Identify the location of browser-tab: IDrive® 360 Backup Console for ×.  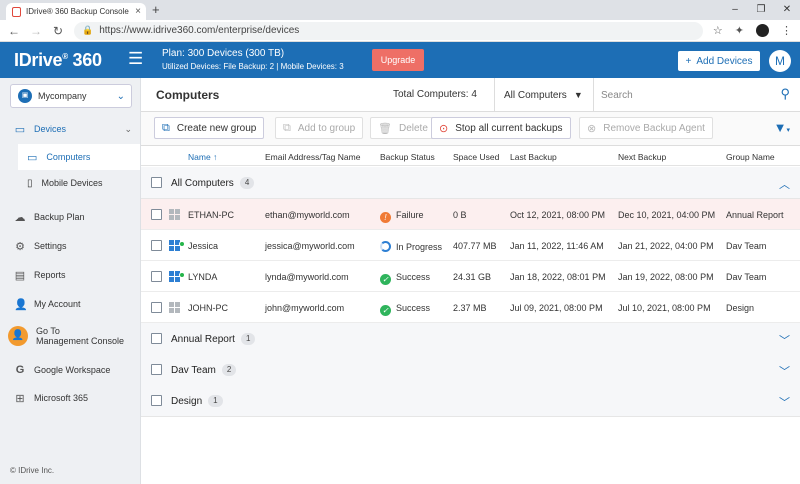
(76, 11).